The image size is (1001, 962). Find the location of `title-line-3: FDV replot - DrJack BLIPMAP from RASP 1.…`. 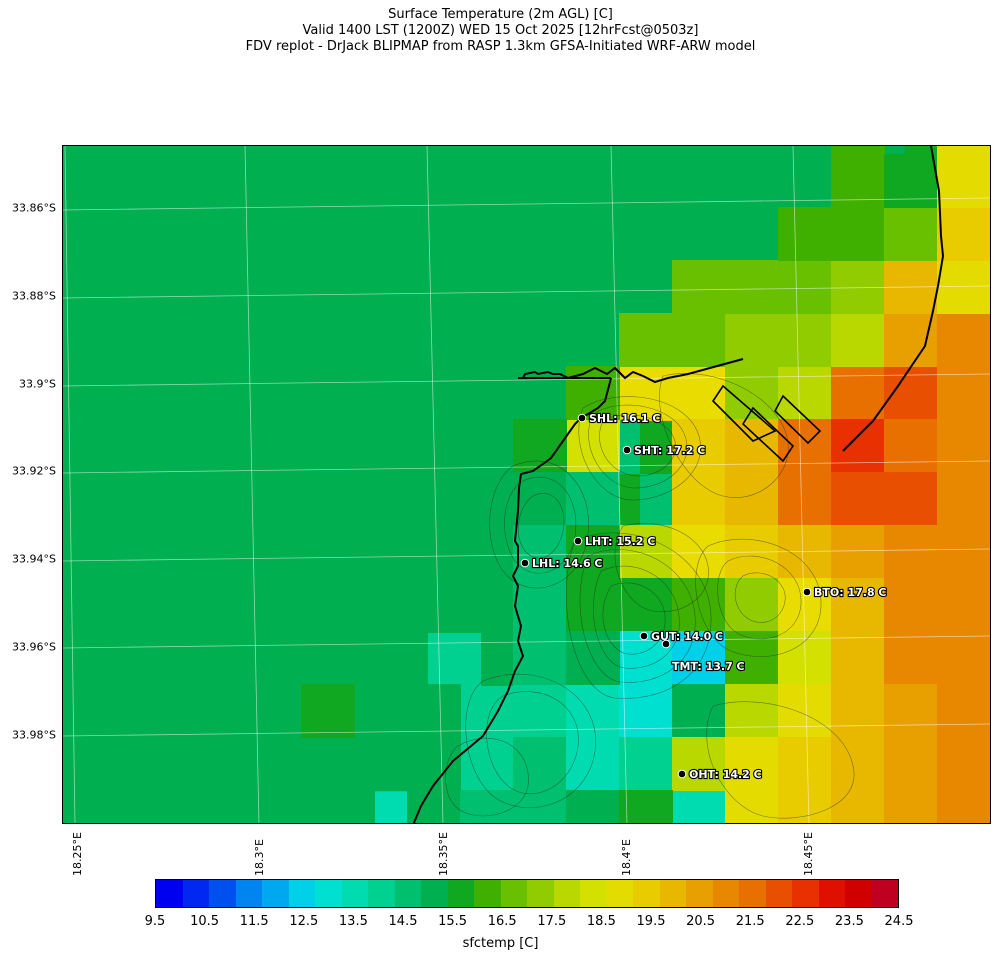

title-line-3: FDV replot - DrJack BLIPMAP from RASP 1.… is located at coordinates (500, 46).